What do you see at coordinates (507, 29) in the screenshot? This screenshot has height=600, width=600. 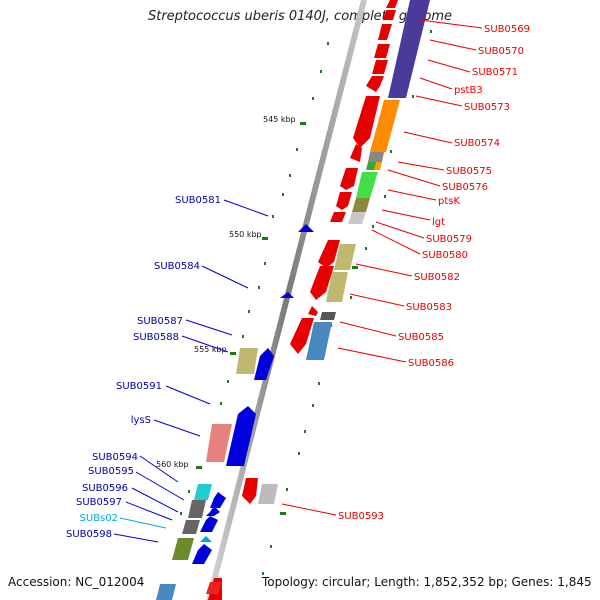 I see `gene-label: SUB0569` at bounding box center [507, 29].